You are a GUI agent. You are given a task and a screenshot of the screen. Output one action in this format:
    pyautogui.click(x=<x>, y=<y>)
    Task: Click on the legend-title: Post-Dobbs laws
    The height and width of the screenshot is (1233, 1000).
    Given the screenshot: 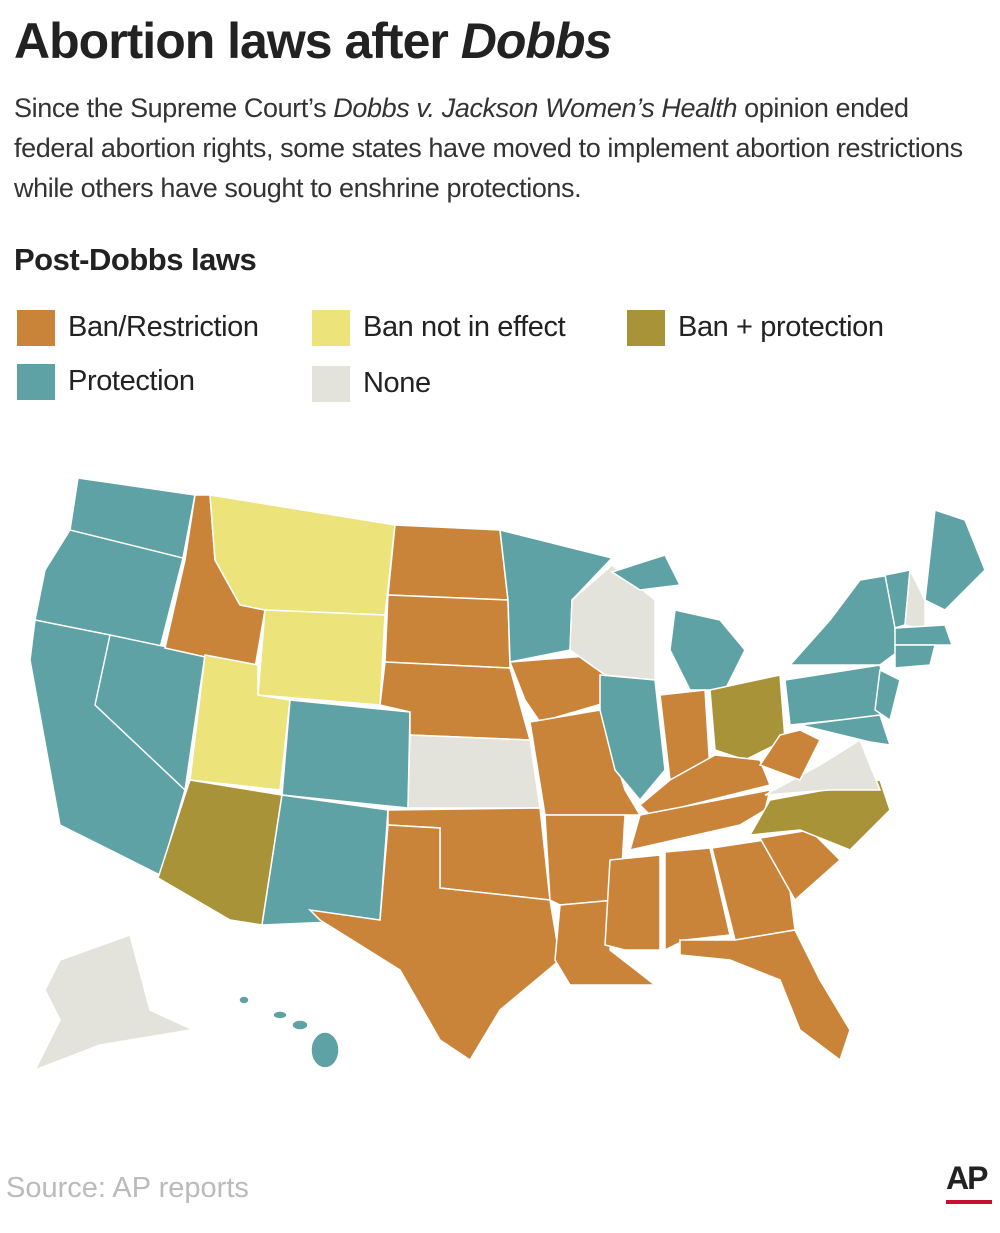 What is the action you would take?
    pyautogui.click(x=135, y=259)
    